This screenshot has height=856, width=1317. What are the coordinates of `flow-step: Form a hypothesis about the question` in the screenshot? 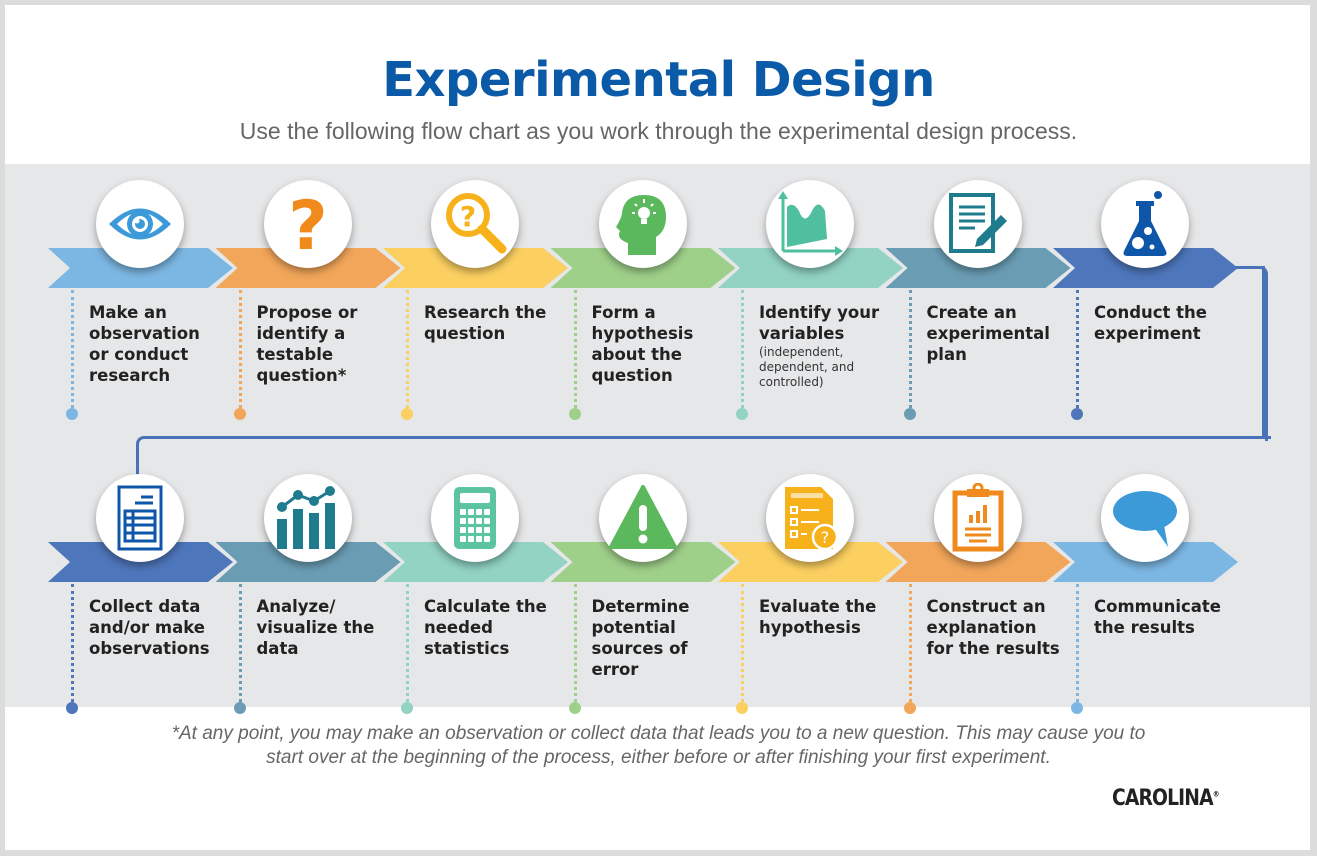 It's located at (643, 303).